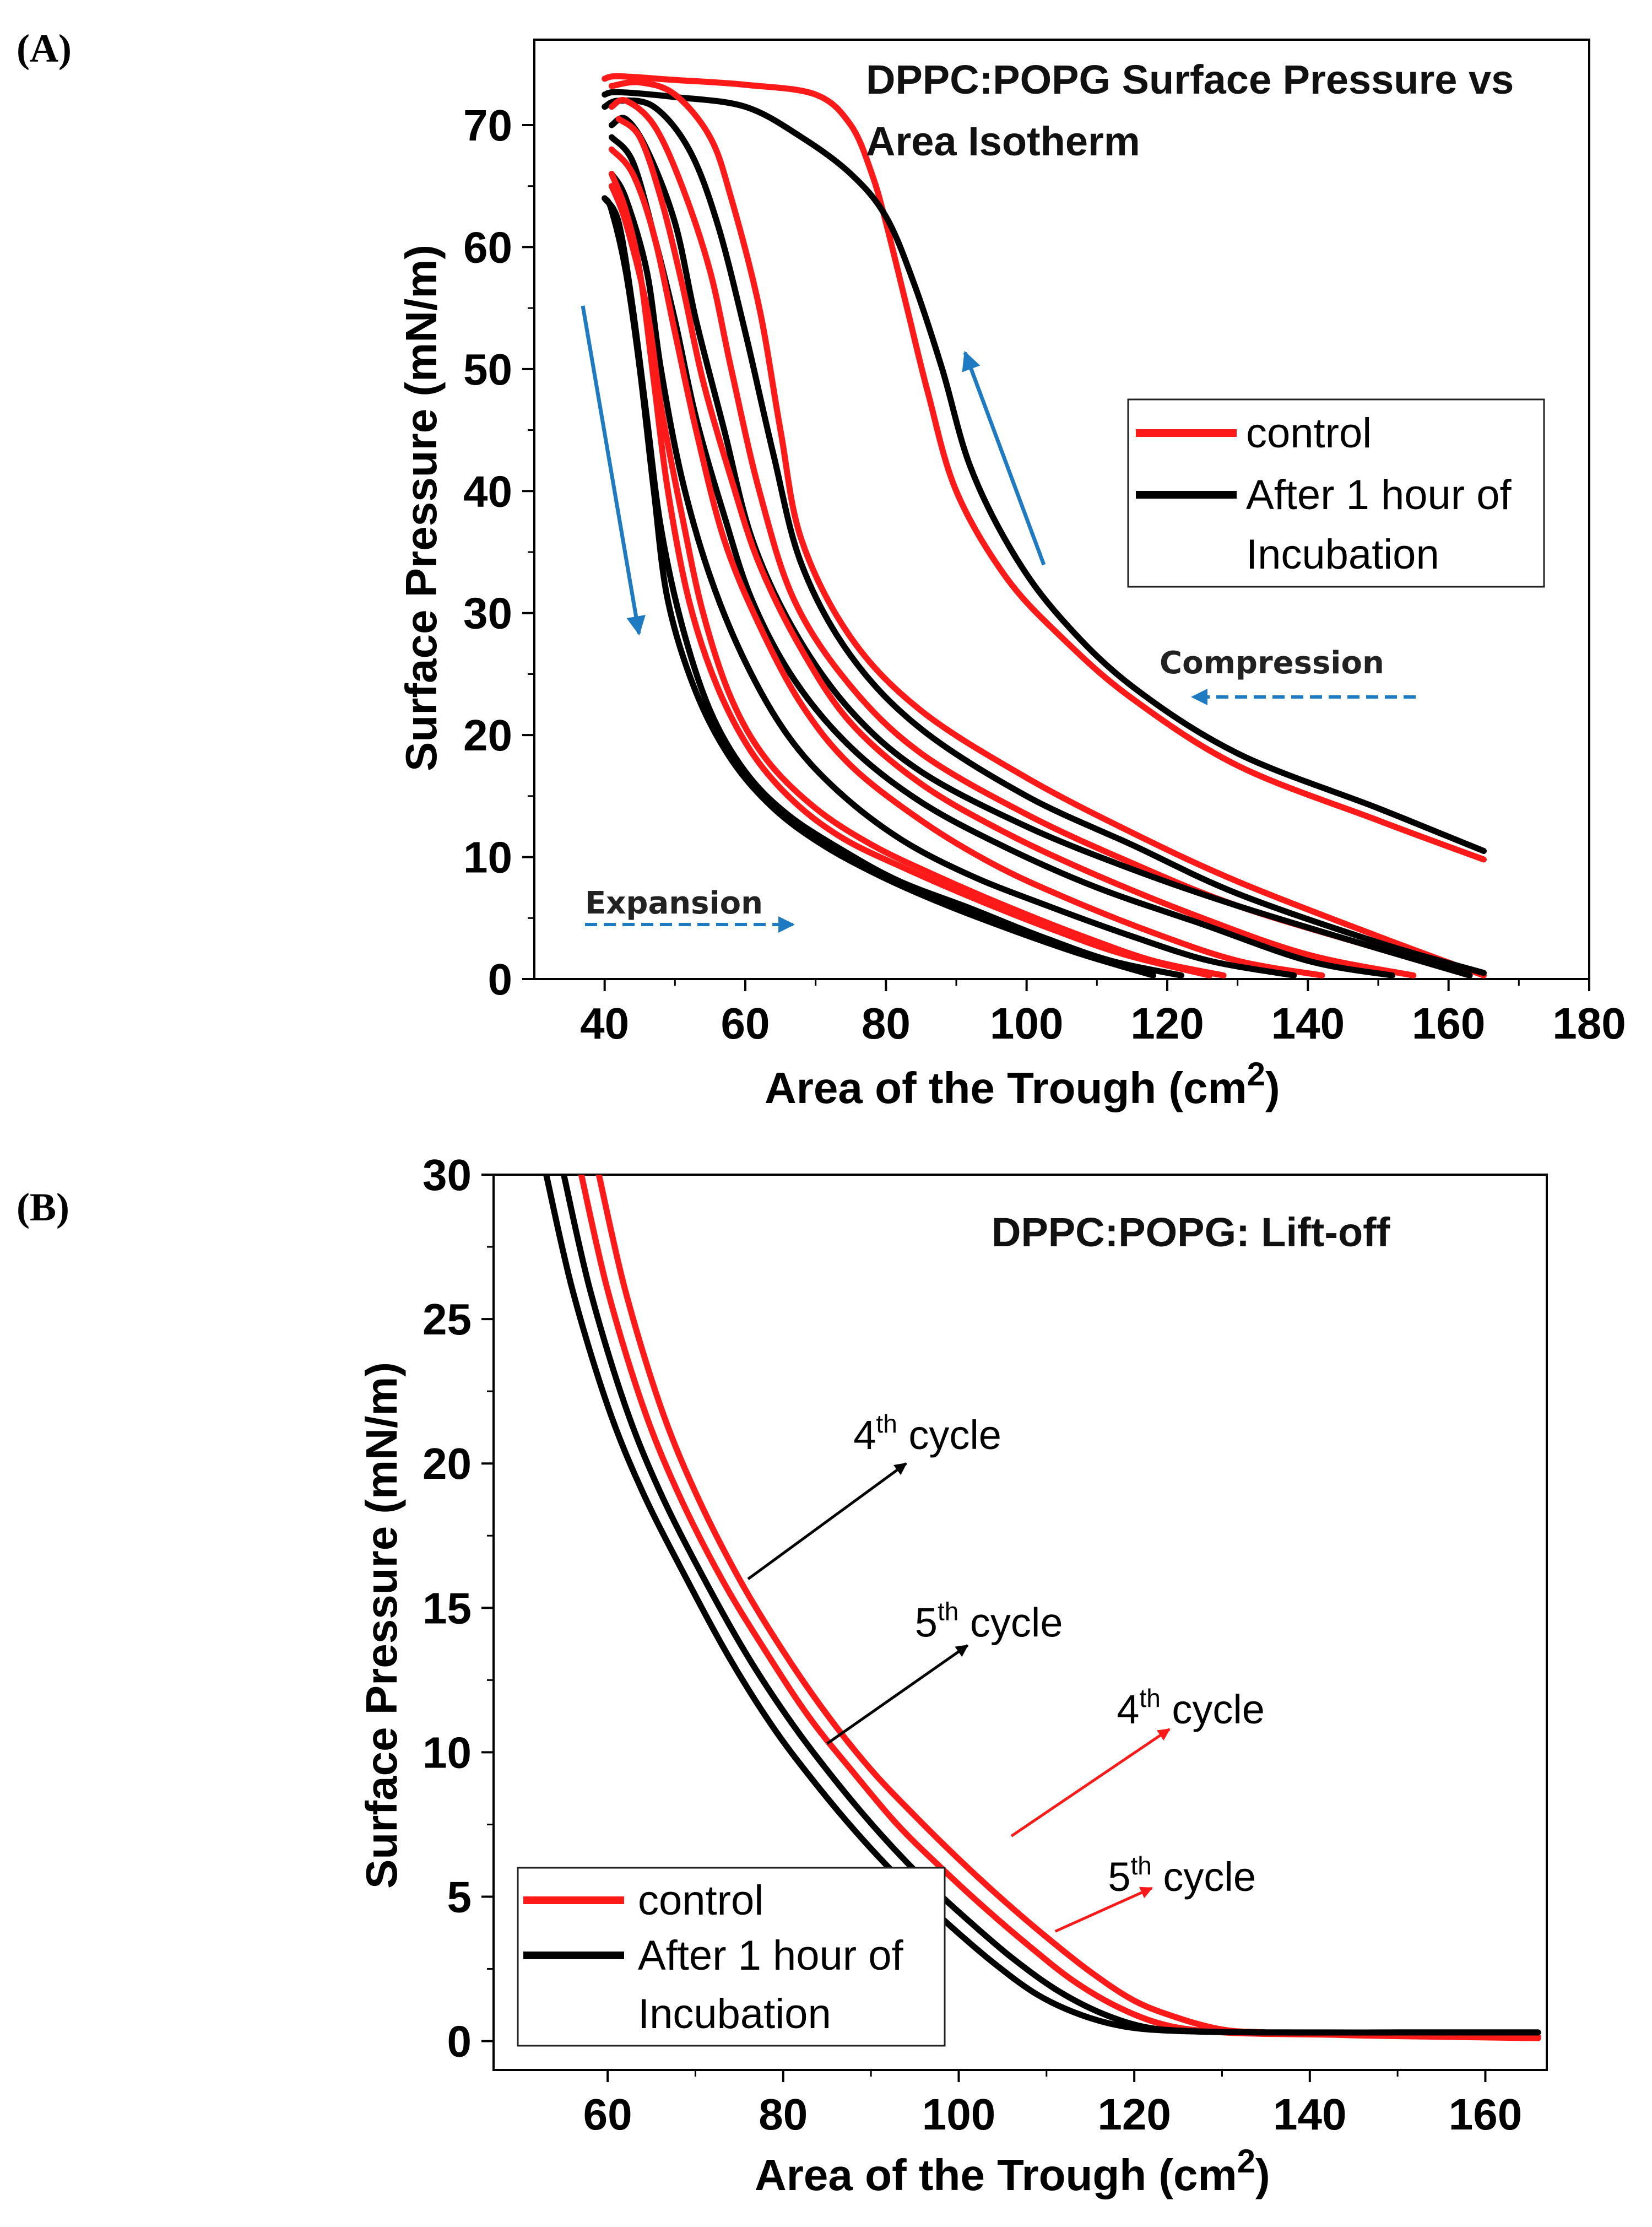  I want to click on panel-a-y-axis-title: Surface Pressure (mN/m), so click(421, 508).